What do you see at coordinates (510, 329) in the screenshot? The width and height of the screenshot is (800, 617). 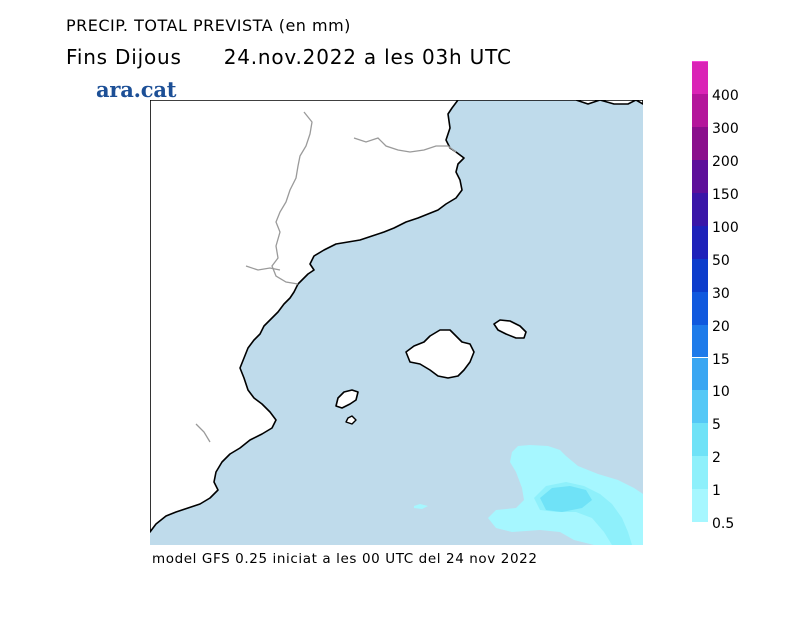 I see `island-menorca` at bounding box center [510, 329].